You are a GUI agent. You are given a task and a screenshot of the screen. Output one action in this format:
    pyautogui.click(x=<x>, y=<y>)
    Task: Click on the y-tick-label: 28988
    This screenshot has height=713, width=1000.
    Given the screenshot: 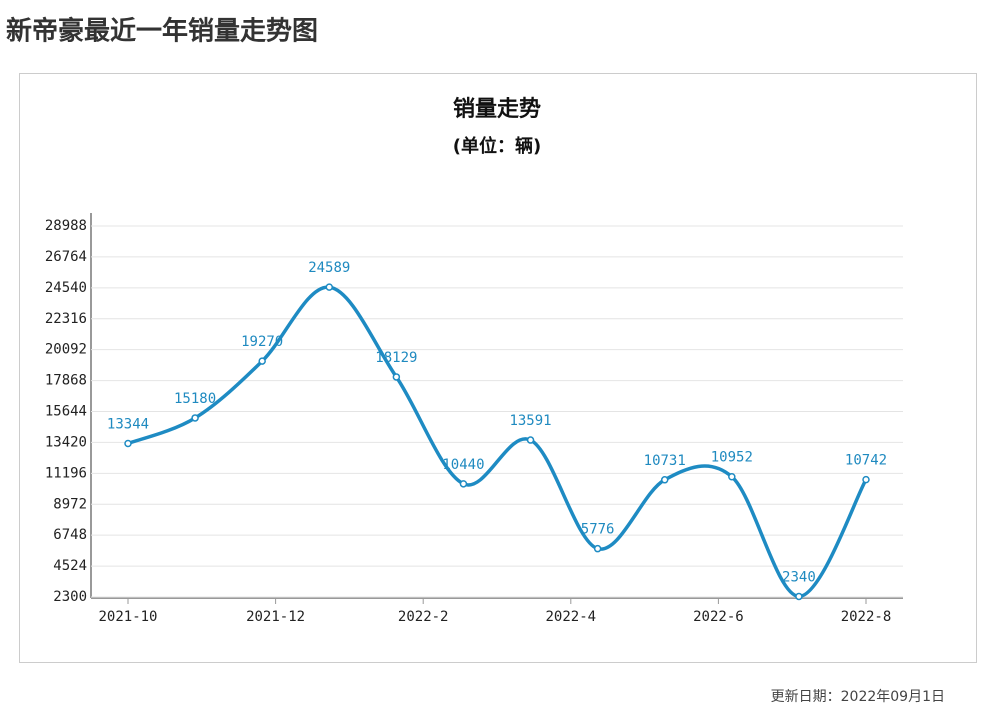 What is the action you would take?
    pyautogui.click(x=66, y=226)
    